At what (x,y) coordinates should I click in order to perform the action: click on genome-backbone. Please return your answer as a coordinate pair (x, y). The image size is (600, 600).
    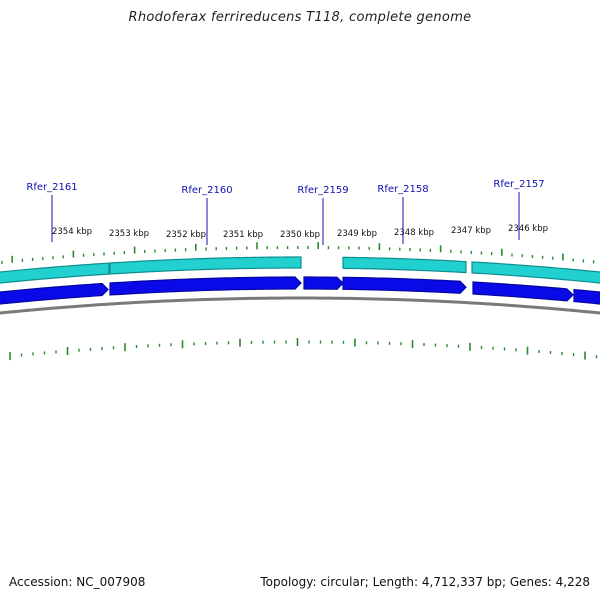
    Looking at the image, I should click on (300, 305).